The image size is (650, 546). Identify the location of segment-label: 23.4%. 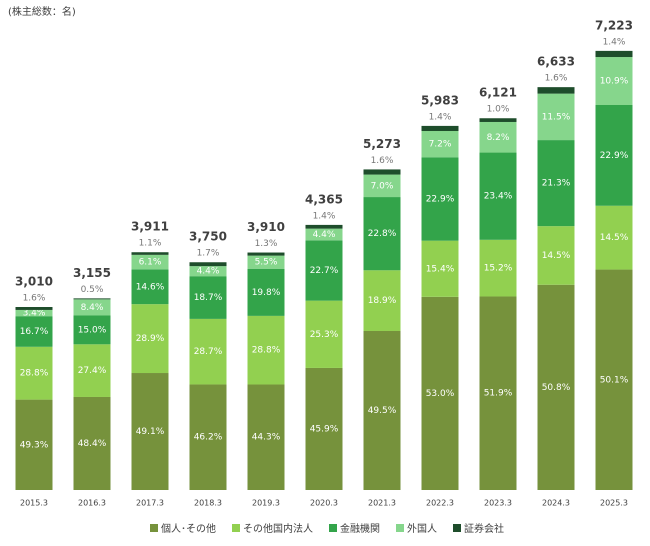
(498, 197).